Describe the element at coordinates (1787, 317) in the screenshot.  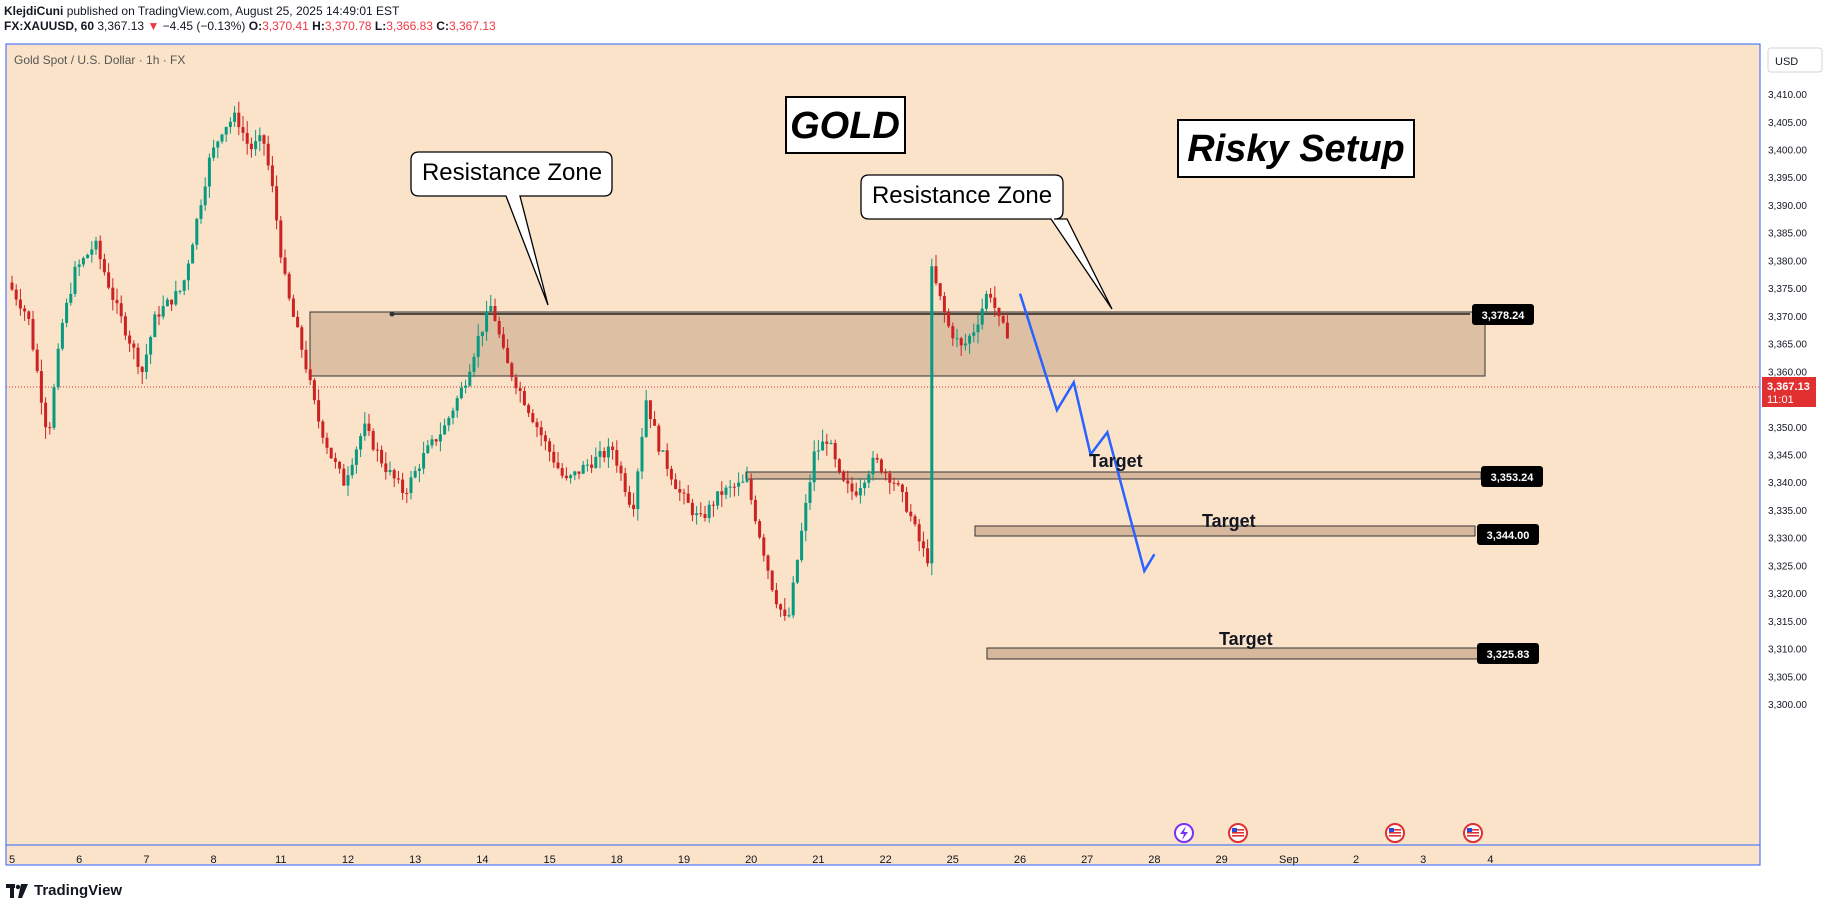
I see `y-tick-label: 3,370.00` at that location.